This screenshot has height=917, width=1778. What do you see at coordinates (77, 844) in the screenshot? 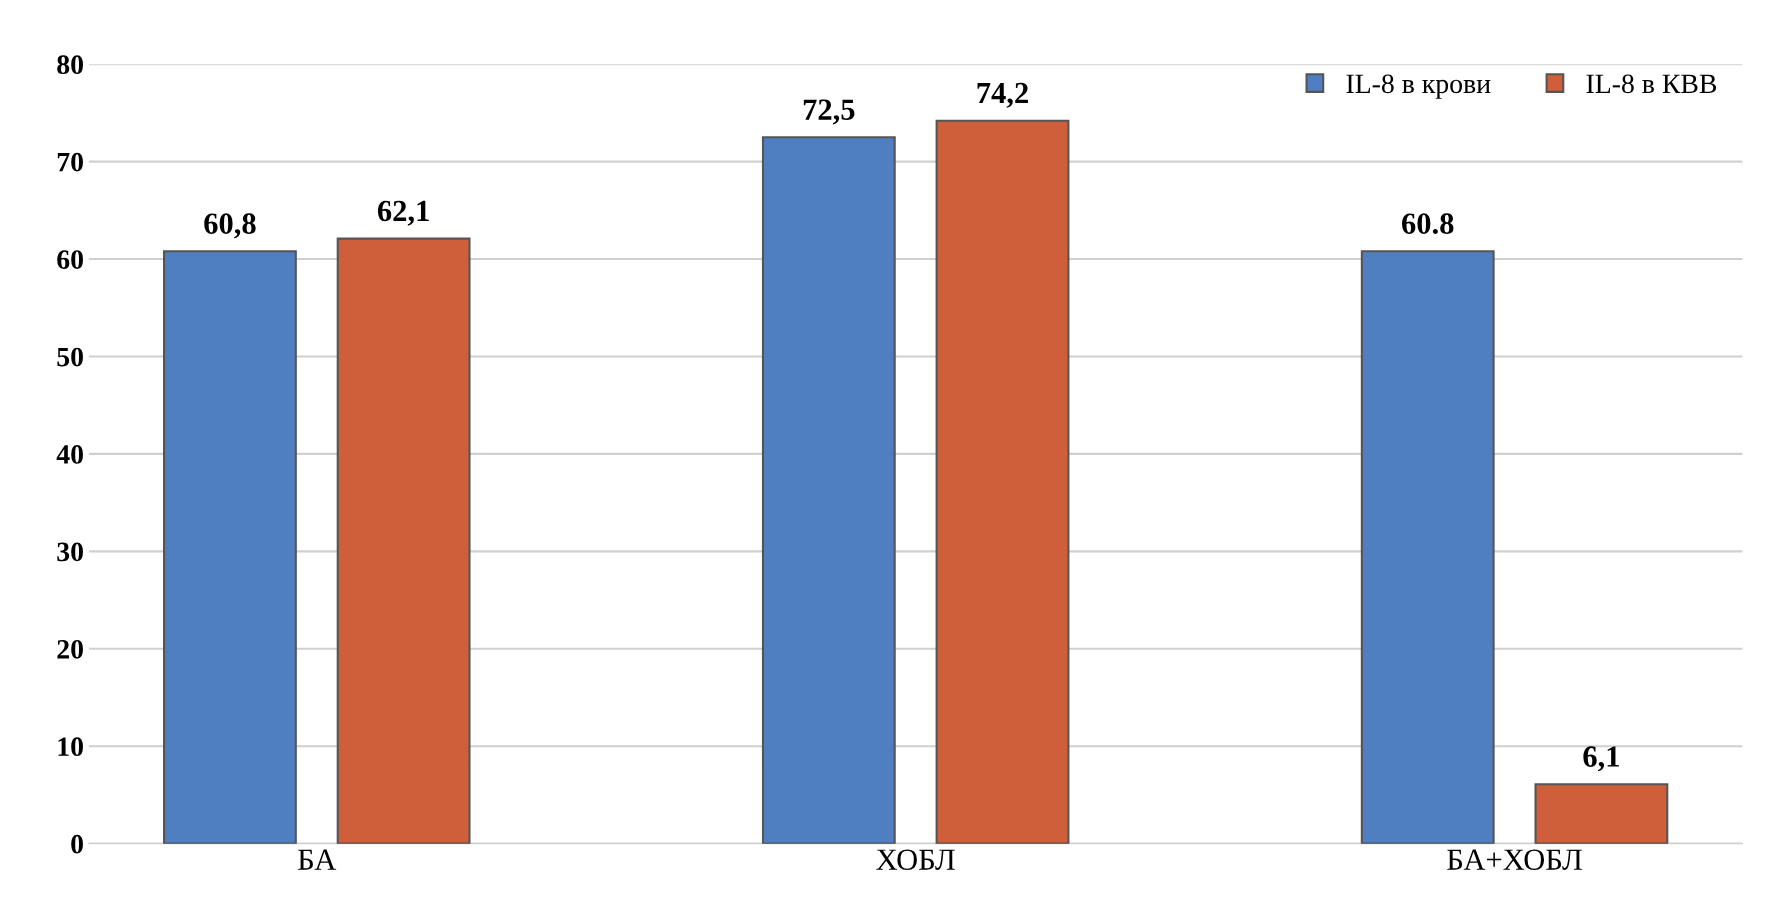
I see `y-tick-label: 0` at bounding box center [77, 844].